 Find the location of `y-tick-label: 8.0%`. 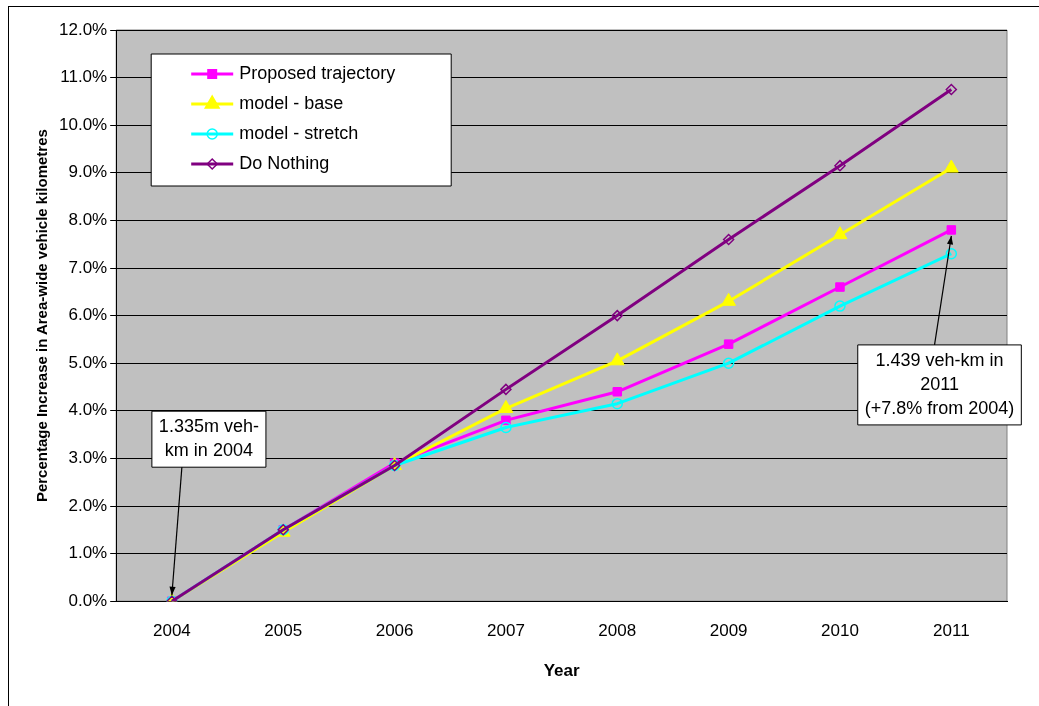

y-tick-label: 8.0% is located at coordinates (88, 220).